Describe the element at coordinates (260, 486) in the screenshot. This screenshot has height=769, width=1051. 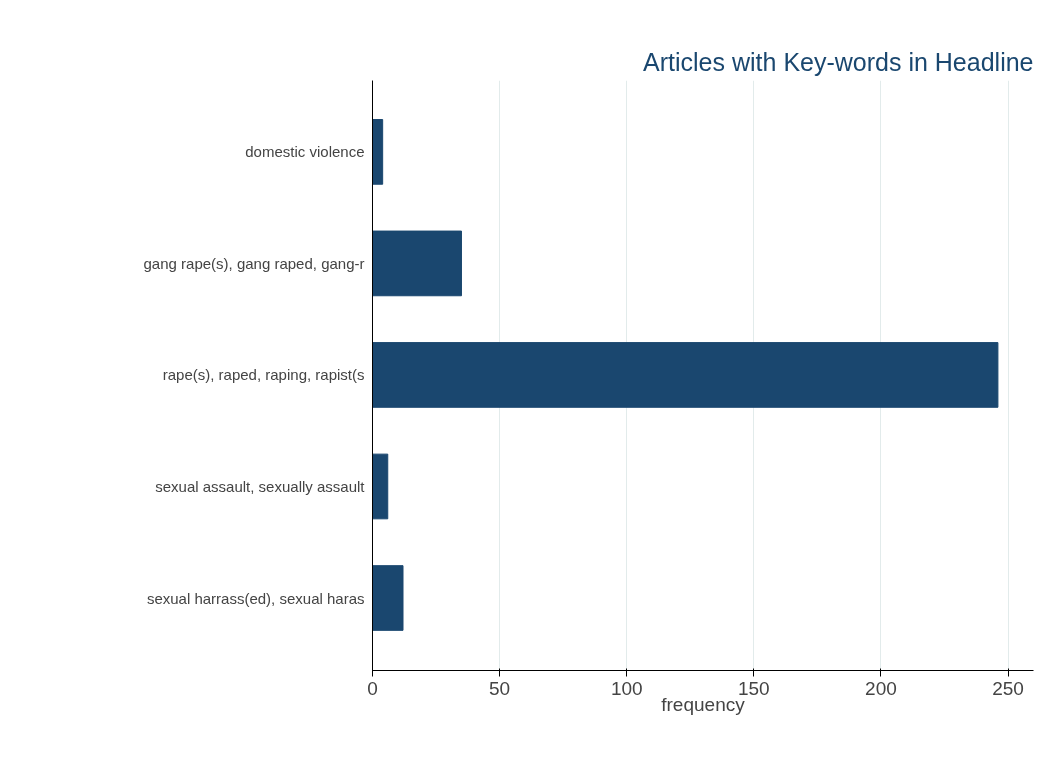
I see `y-tick-label: sexual assault, sexually assault` at that location.